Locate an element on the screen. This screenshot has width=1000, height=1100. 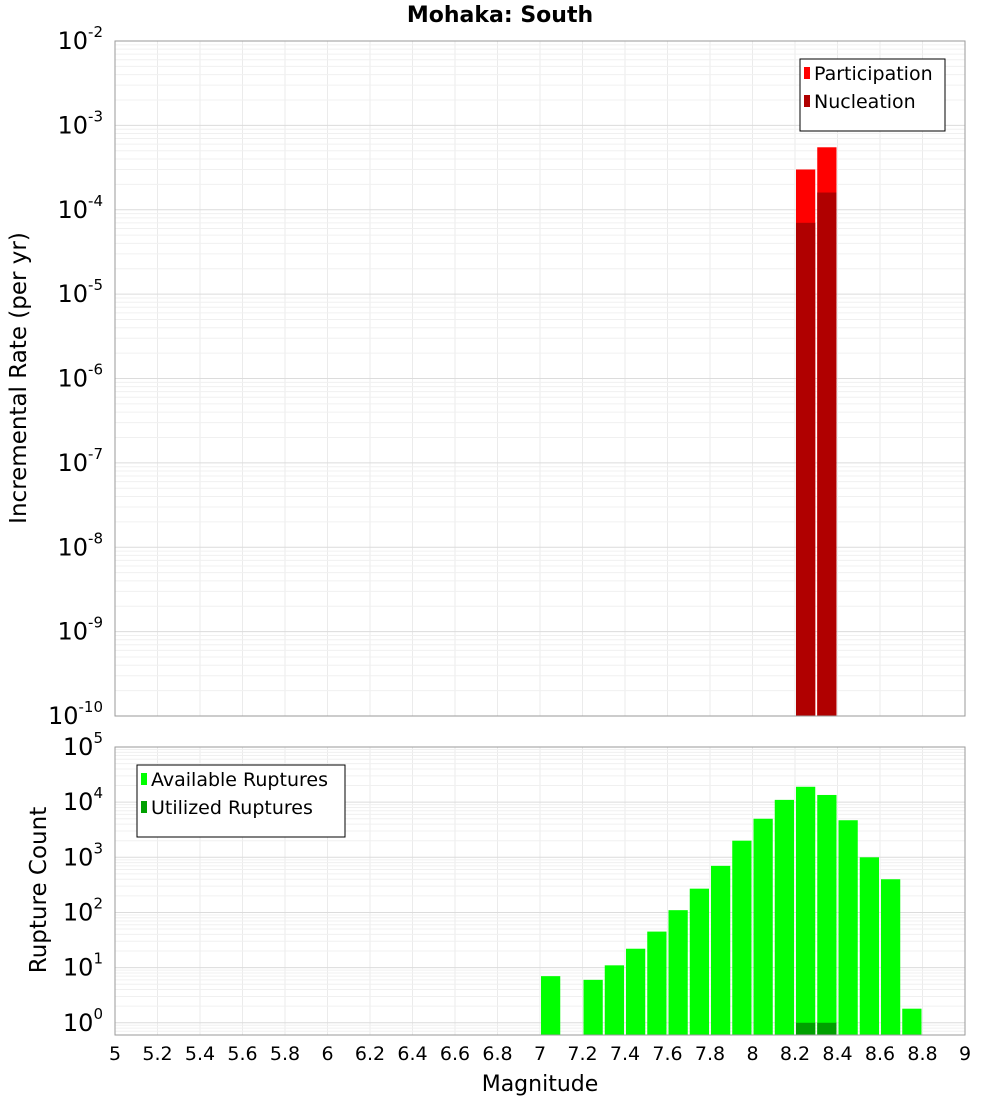
x-axis-label: Magnitude is located at coordinates (540, 1084).